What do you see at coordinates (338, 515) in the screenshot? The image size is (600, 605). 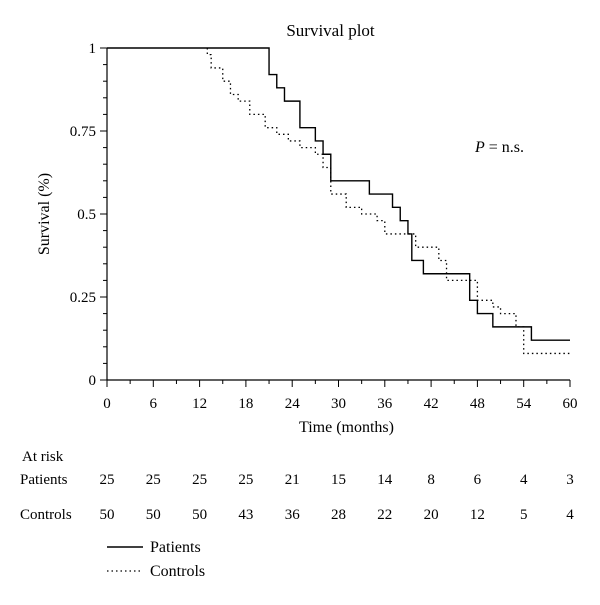 I see `risk-value: 28` at bounding box center [338, 515].